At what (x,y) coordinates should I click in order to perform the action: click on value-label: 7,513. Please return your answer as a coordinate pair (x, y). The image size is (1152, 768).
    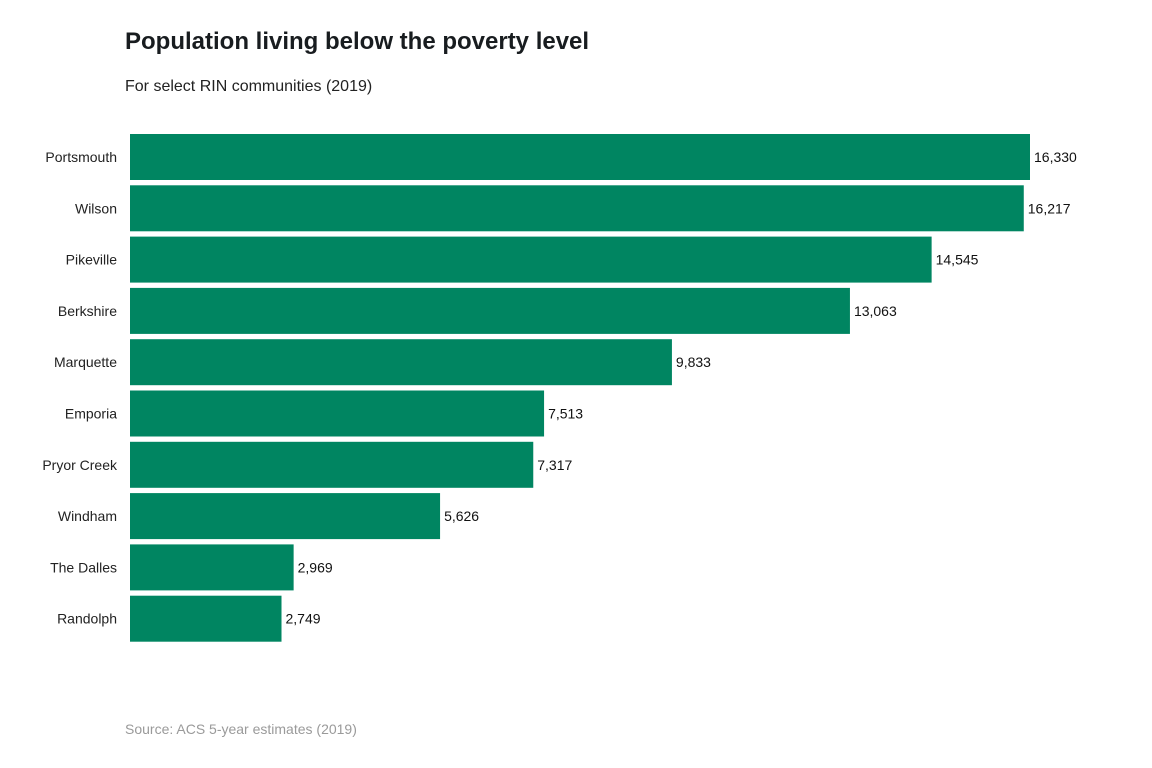
    Looking at the image, I should click on (565, 414).